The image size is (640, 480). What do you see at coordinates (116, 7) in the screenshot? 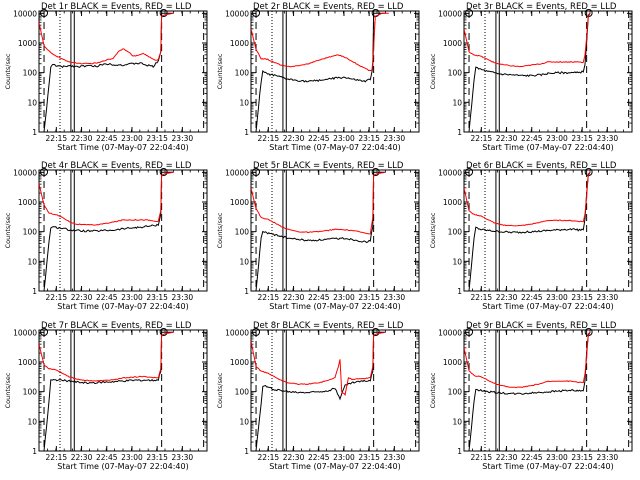
I see `chart-title: Det 1r BLACK = Events, RED = LLD` at bounding box center [116, 7].